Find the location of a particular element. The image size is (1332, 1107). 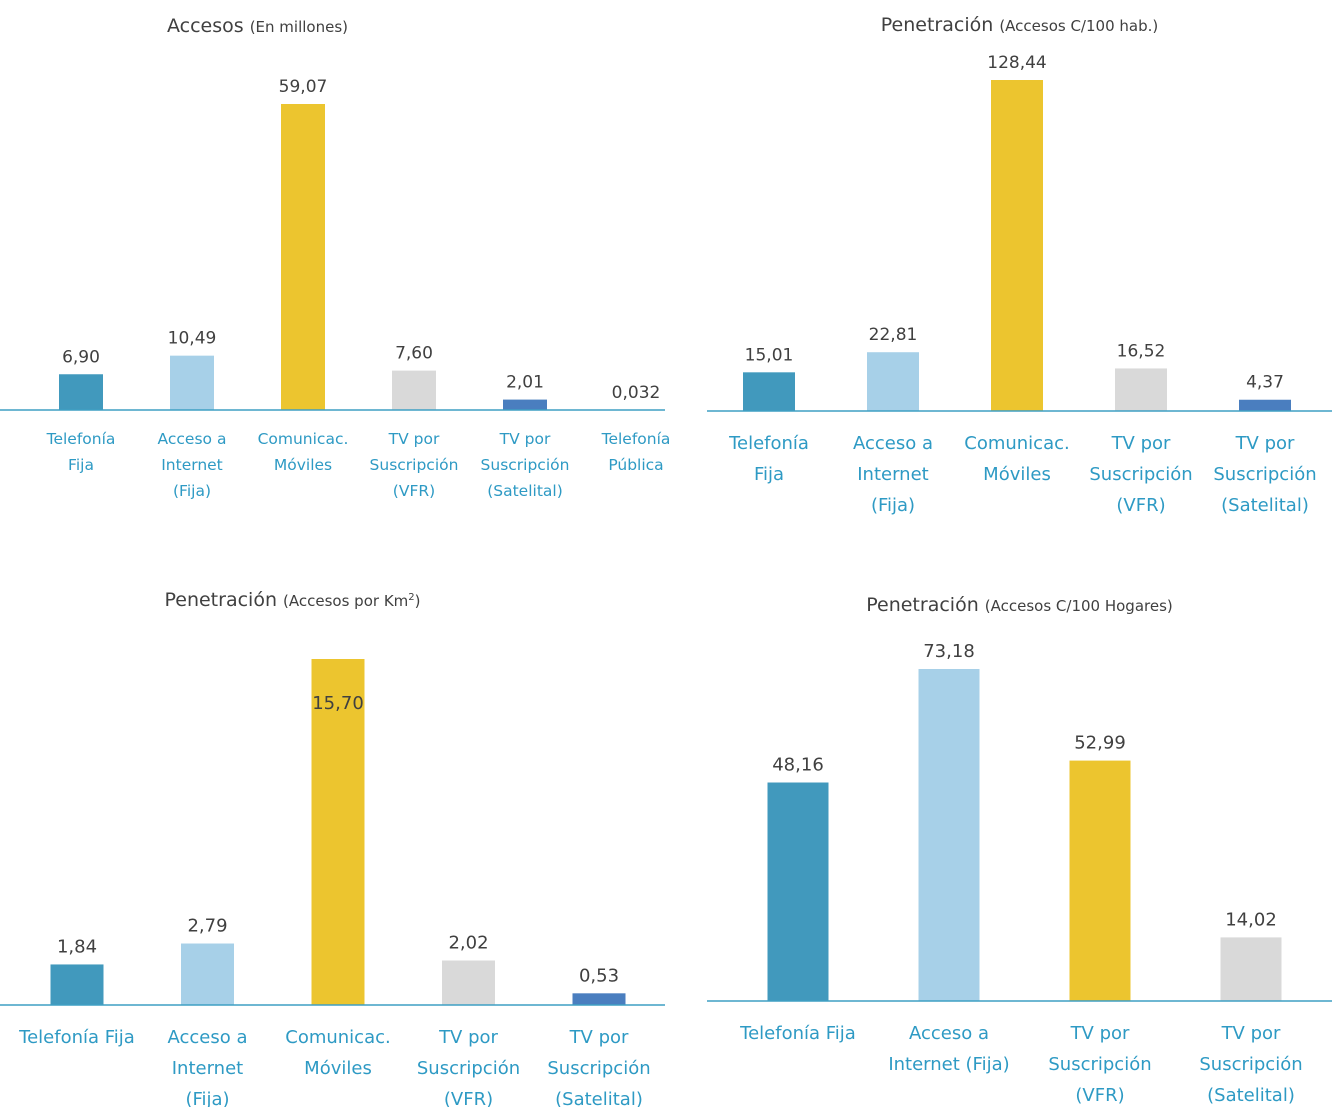

chart-subtitle-sup: 2 is located at coordinates (411, 597).